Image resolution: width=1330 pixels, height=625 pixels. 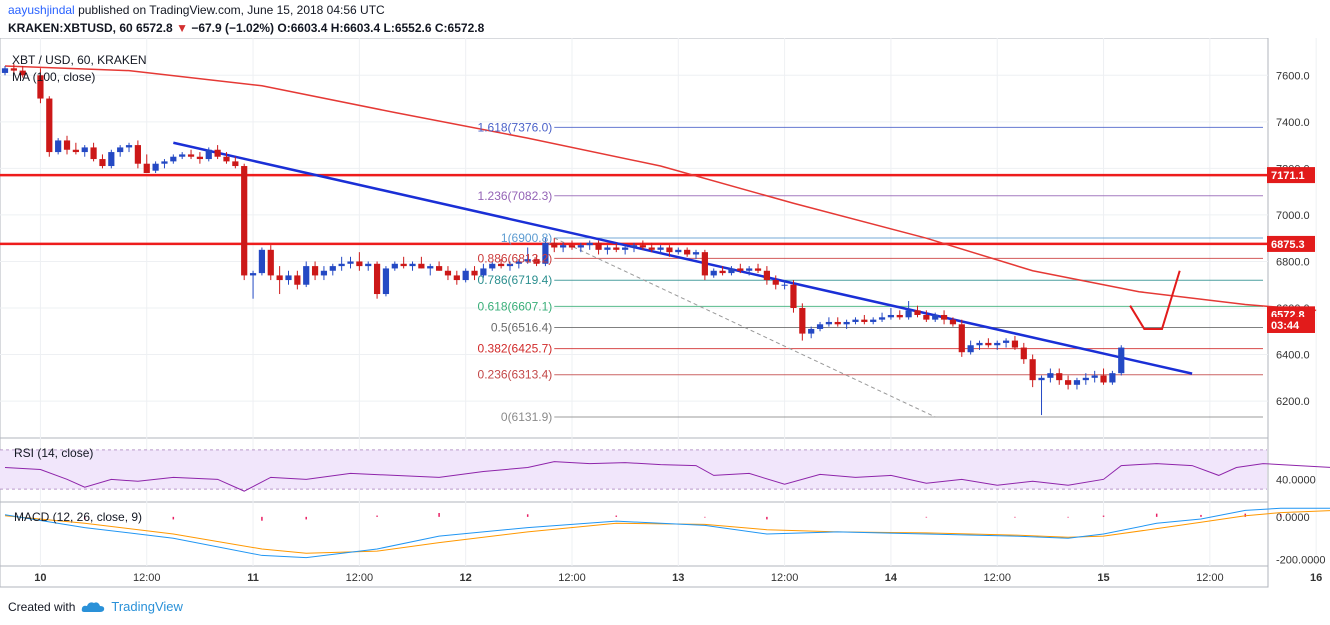 What do you see at coordinates (1293, 216) in the screenshot?
I see `y-tick-label: 7000.0` at bounding box center [1293, 216].